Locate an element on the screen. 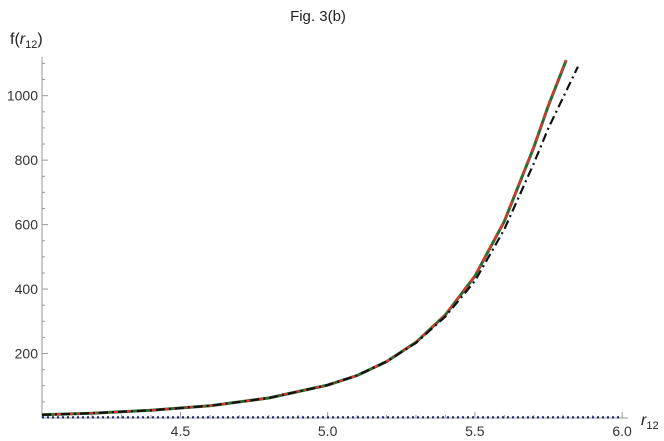 The image size is (664, 441). y-tick-label: 400 is located at coordinates (27, 289).